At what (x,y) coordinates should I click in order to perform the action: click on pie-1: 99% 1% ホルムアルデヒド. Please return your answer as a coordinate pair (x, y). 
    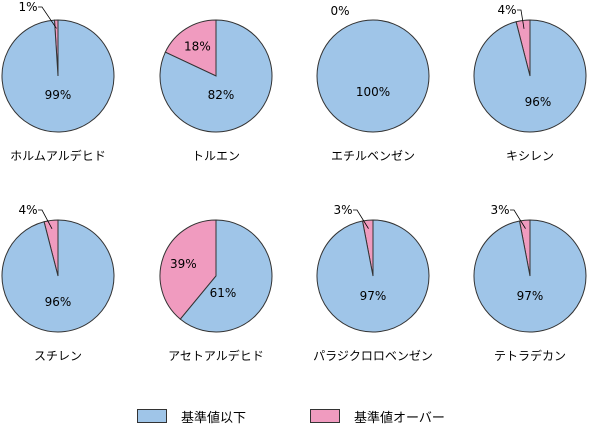
    Looking at the image, I should click on (58, 81).